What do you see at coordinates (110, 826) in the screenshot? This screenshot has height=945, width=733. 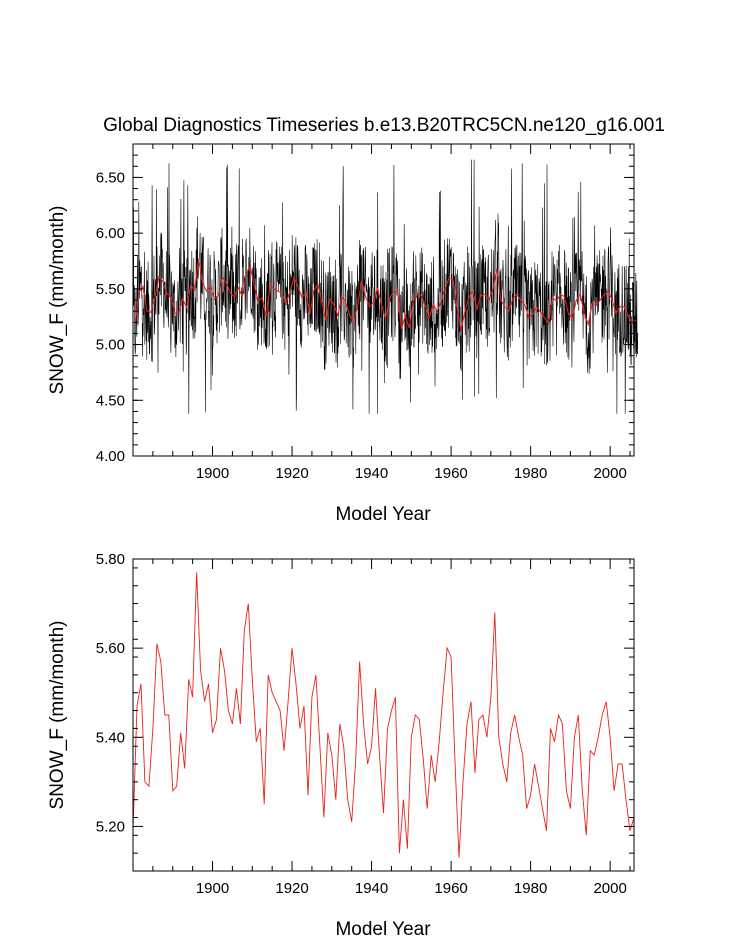 I see `y-tick-label: 5.20` at bounding box center [110, 826].